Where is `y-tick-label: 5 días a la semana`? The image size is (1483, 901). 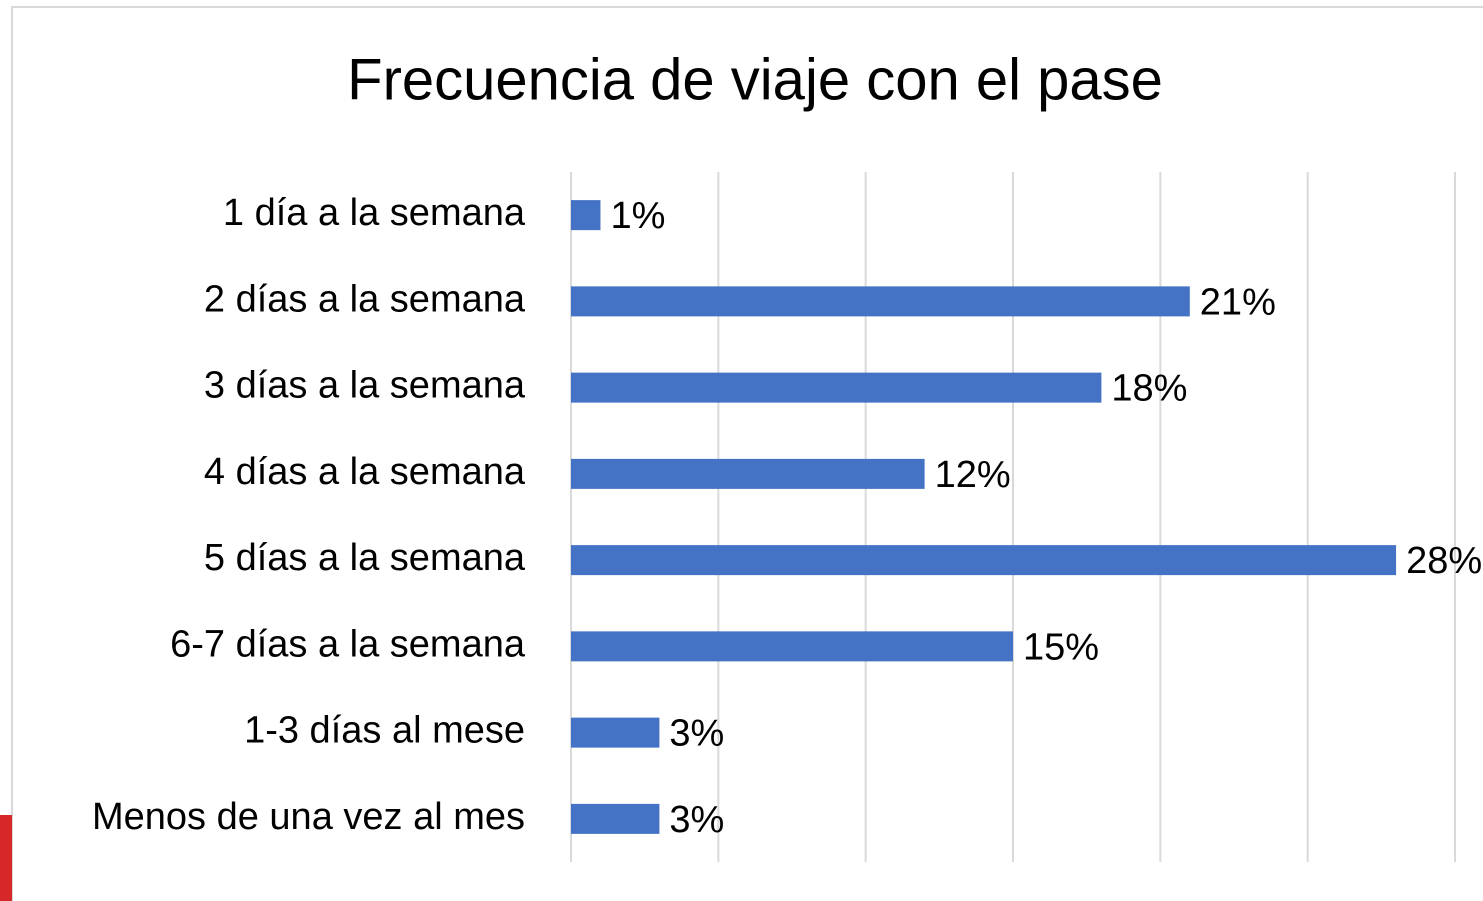
y-tick-label: 5 días a la semana is located at coordinates (365, 558).